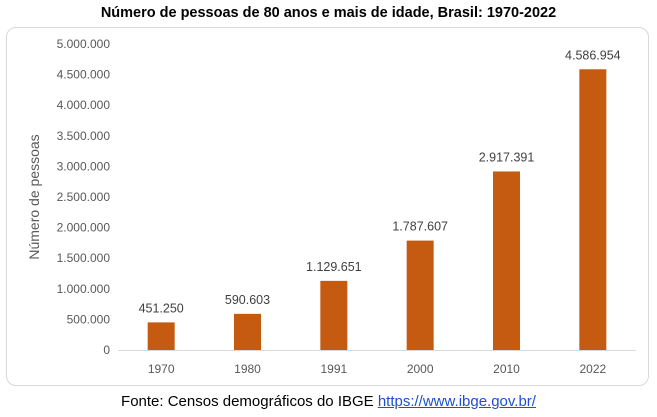 This screenshot has width=657, height=417. What do you see at coordinates (84, 44) in the screenshot?
I see `y-tick-label: 5.000.000` at bounding box center [84, 44].